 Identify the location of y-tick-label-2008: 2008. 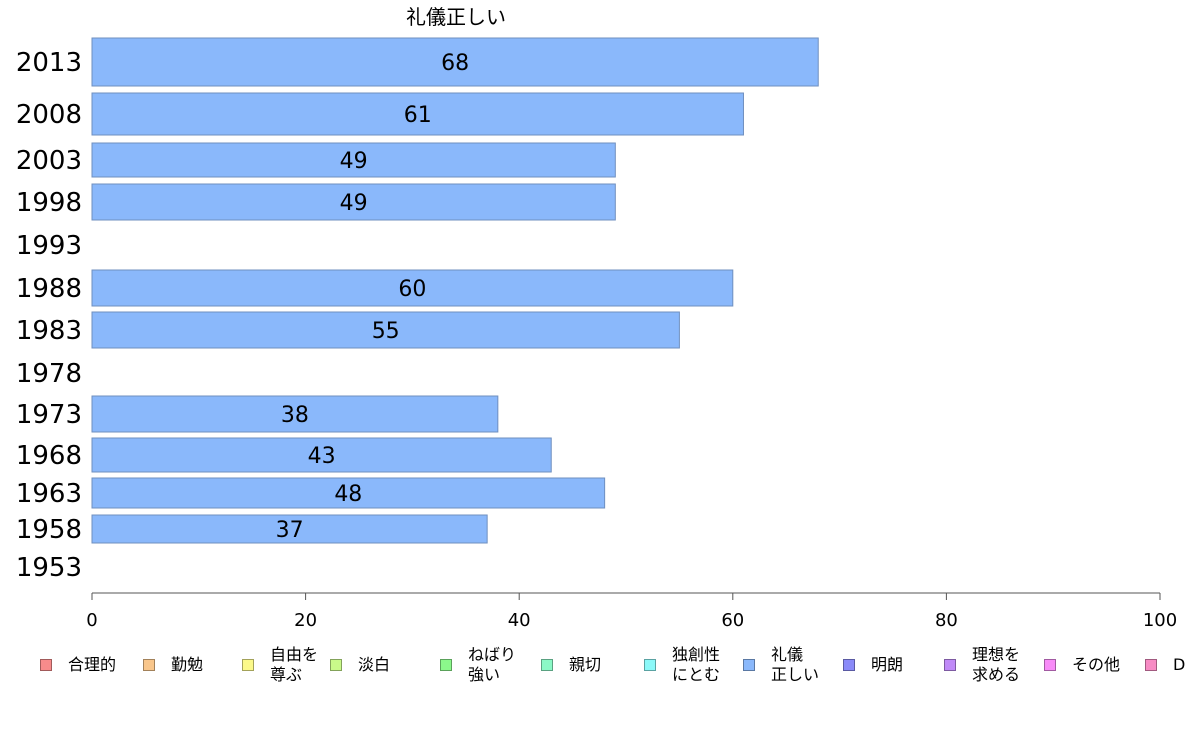
(49, 115).